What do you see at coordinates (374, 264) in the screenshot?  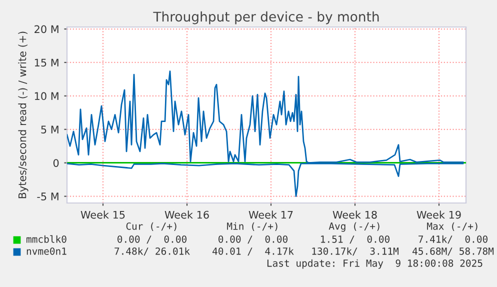 I see `text: Last update: Fri May 9 18:00:08 2025` at bounding box center [374, 264].